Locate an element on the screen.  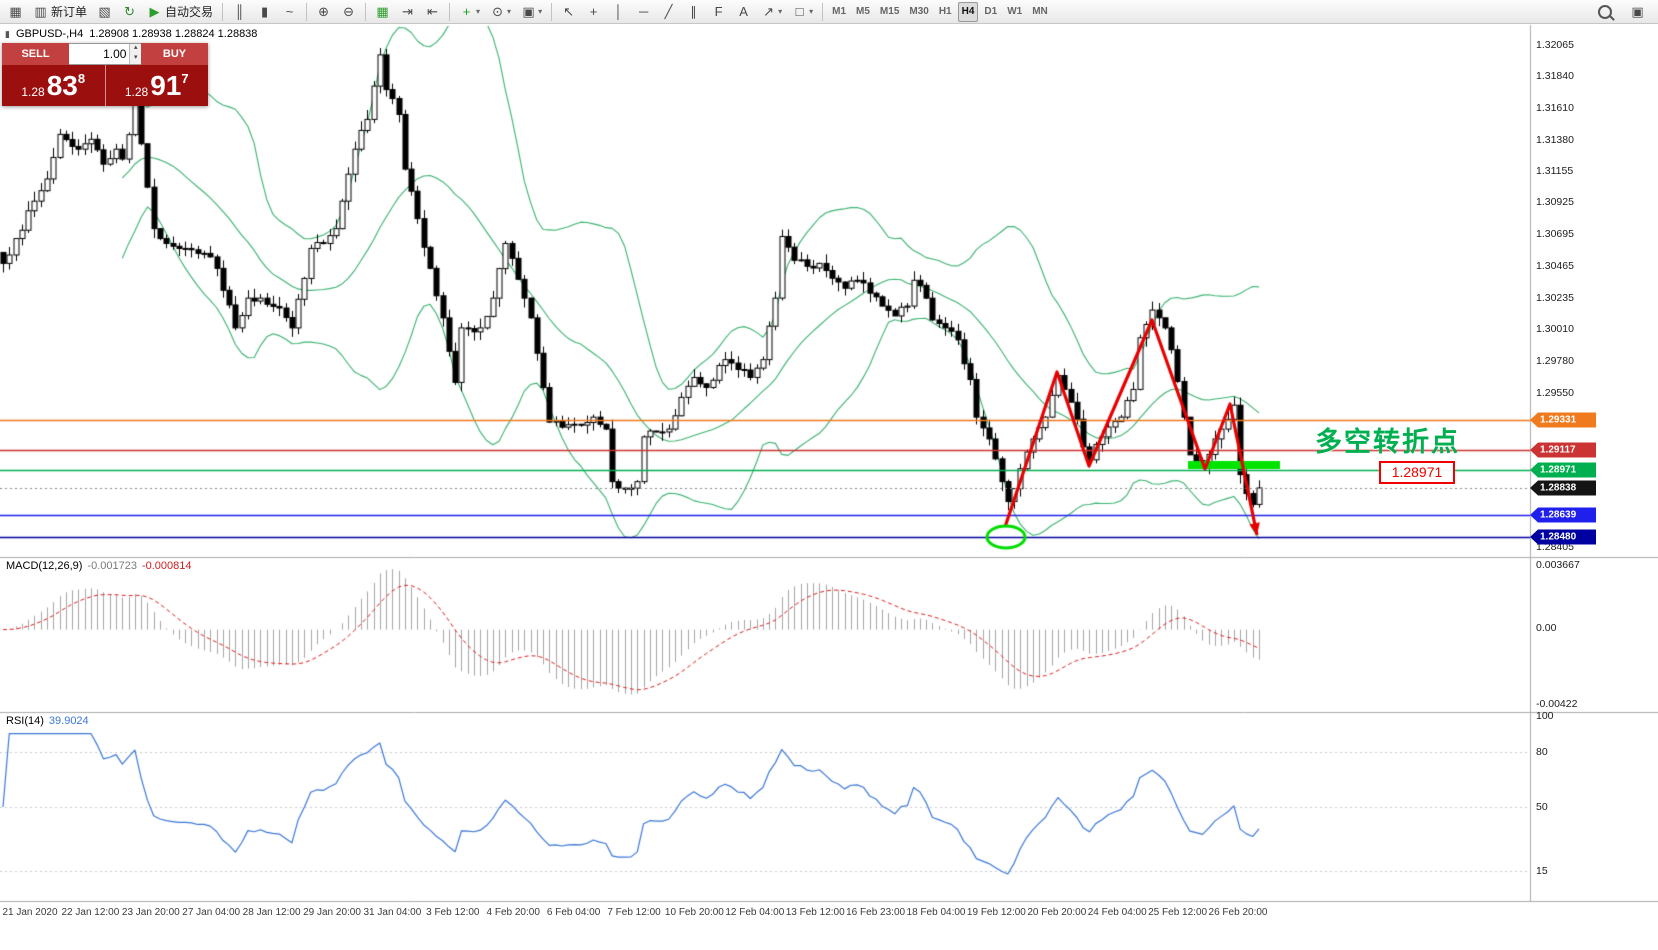
autotrading-button: ▶ 自动交易 is located at coordinates (180, 12).